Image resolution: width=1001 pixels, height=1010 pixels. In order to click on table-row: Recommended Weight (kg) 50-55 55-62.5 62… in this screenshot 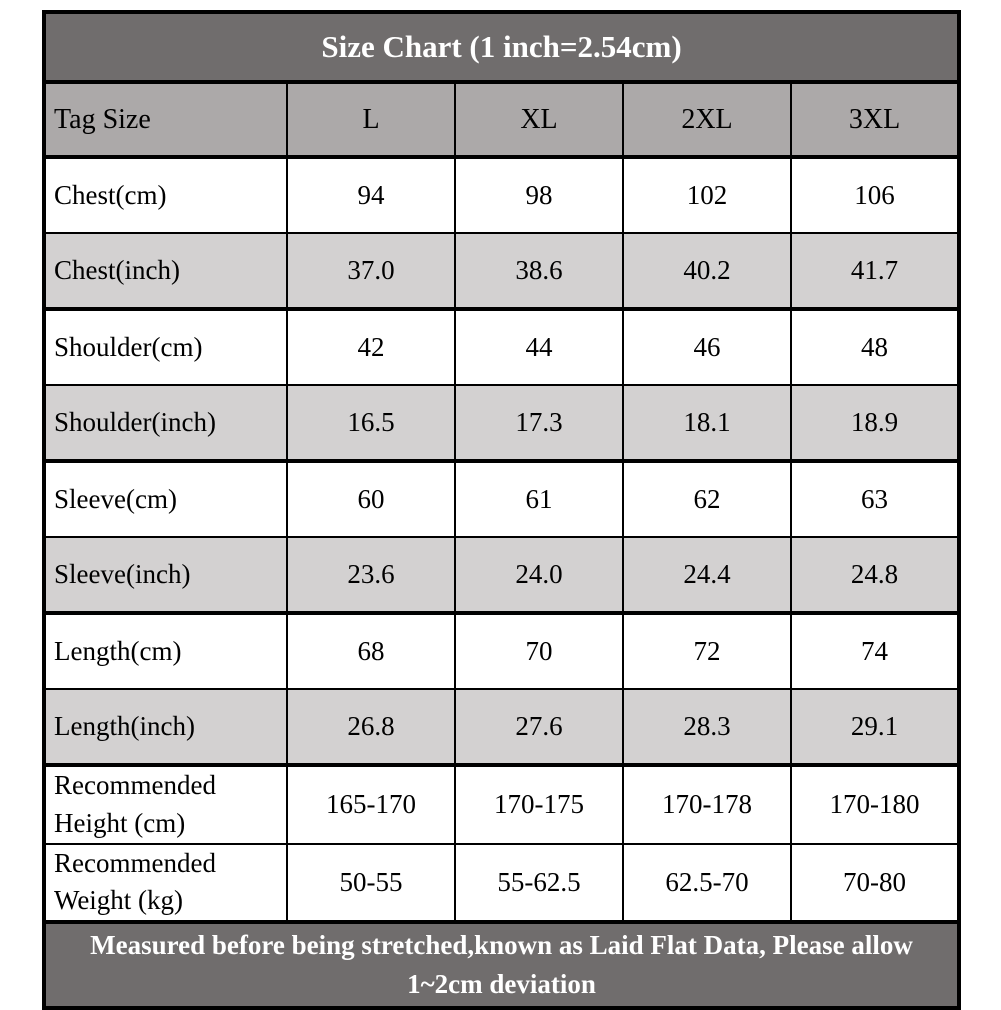, I will do `click(502, 883)`.